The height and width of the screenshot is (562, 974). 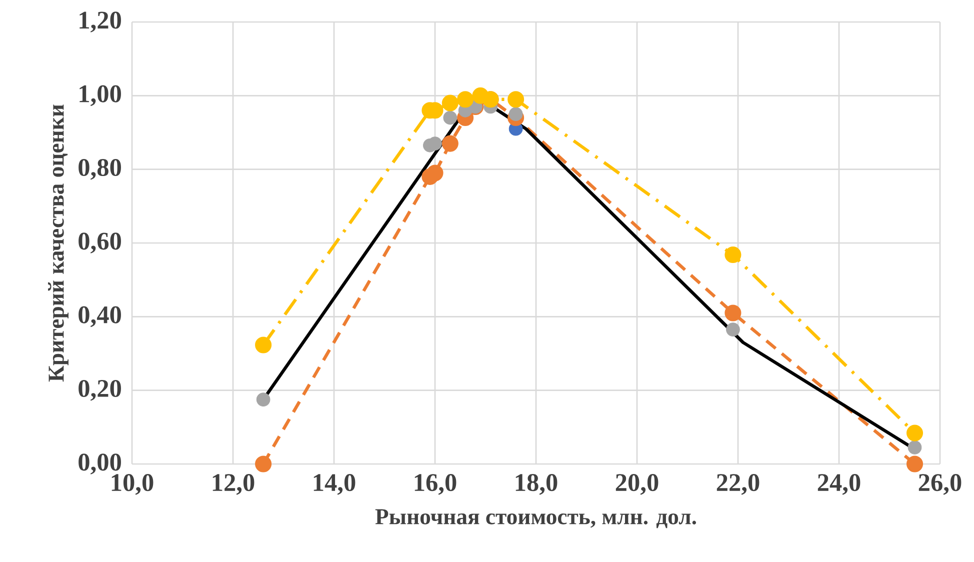 I want to click on x-tick-label: 20,0, so click(x=637, y=484).